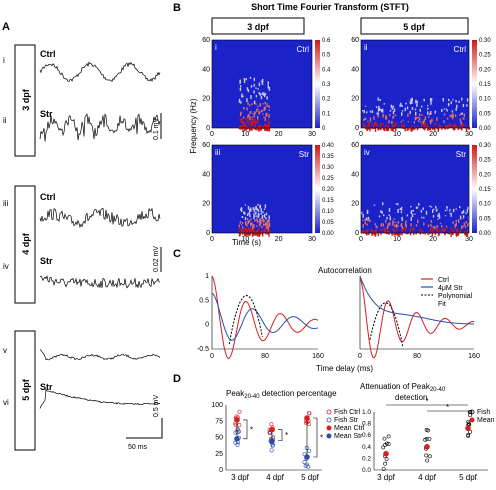  What do you see at coordinates (485, 70) in the screenshot?
I see `colorbar-tick: 0.20` at bounding box center [485, 70].